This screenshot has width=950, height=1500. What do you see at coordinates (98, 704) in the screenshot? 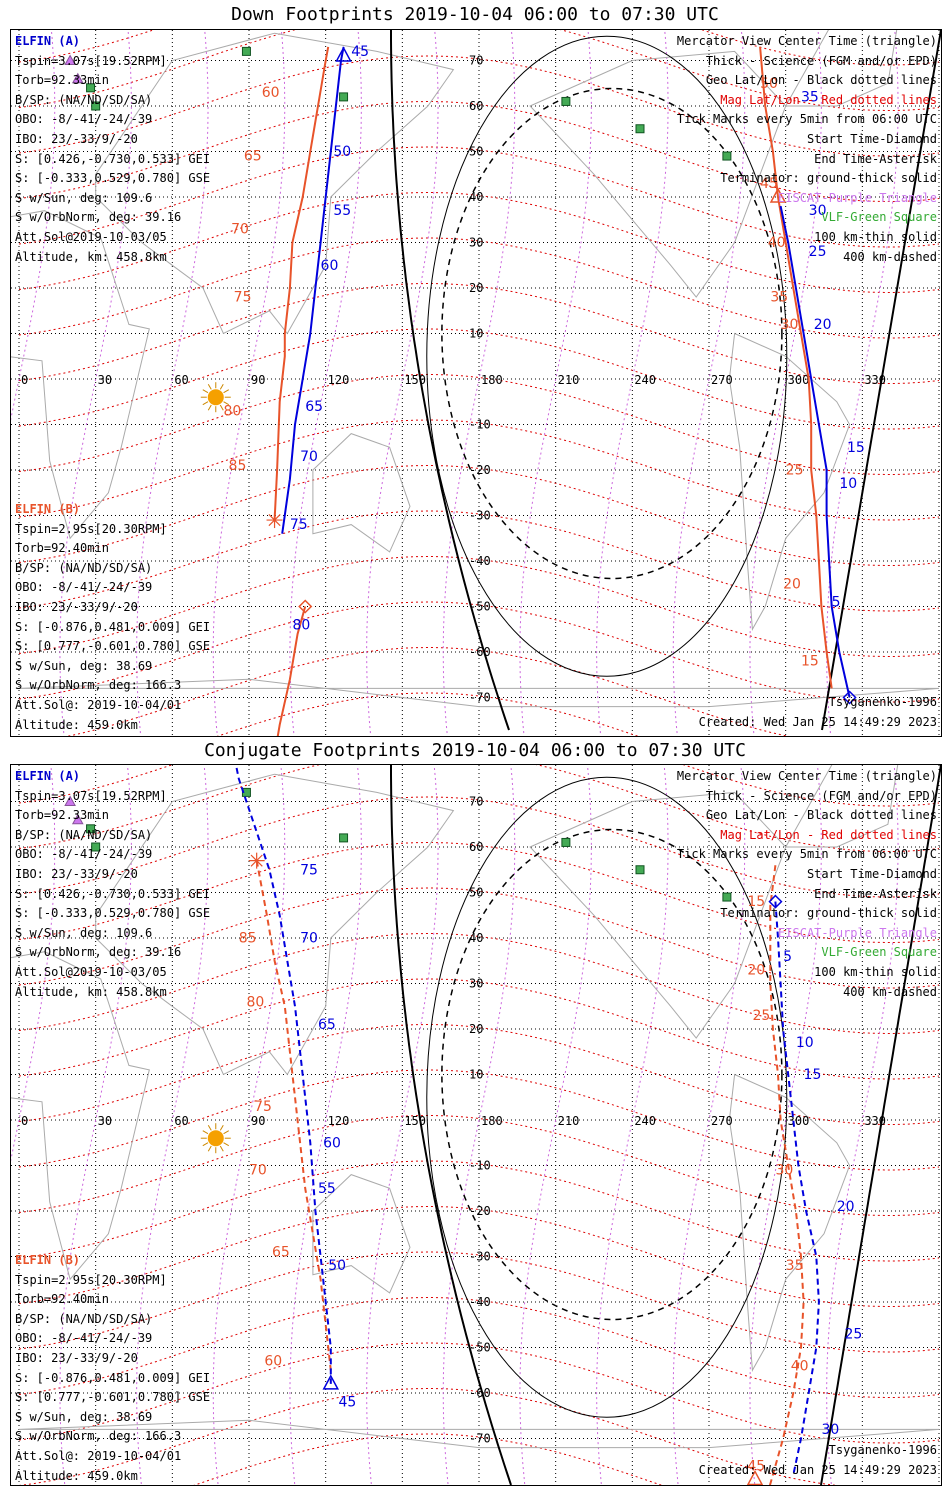
I see `elfin-b-info-line: Att.Sol@: 2019-10-04/01` at bounding box center [98, 704].